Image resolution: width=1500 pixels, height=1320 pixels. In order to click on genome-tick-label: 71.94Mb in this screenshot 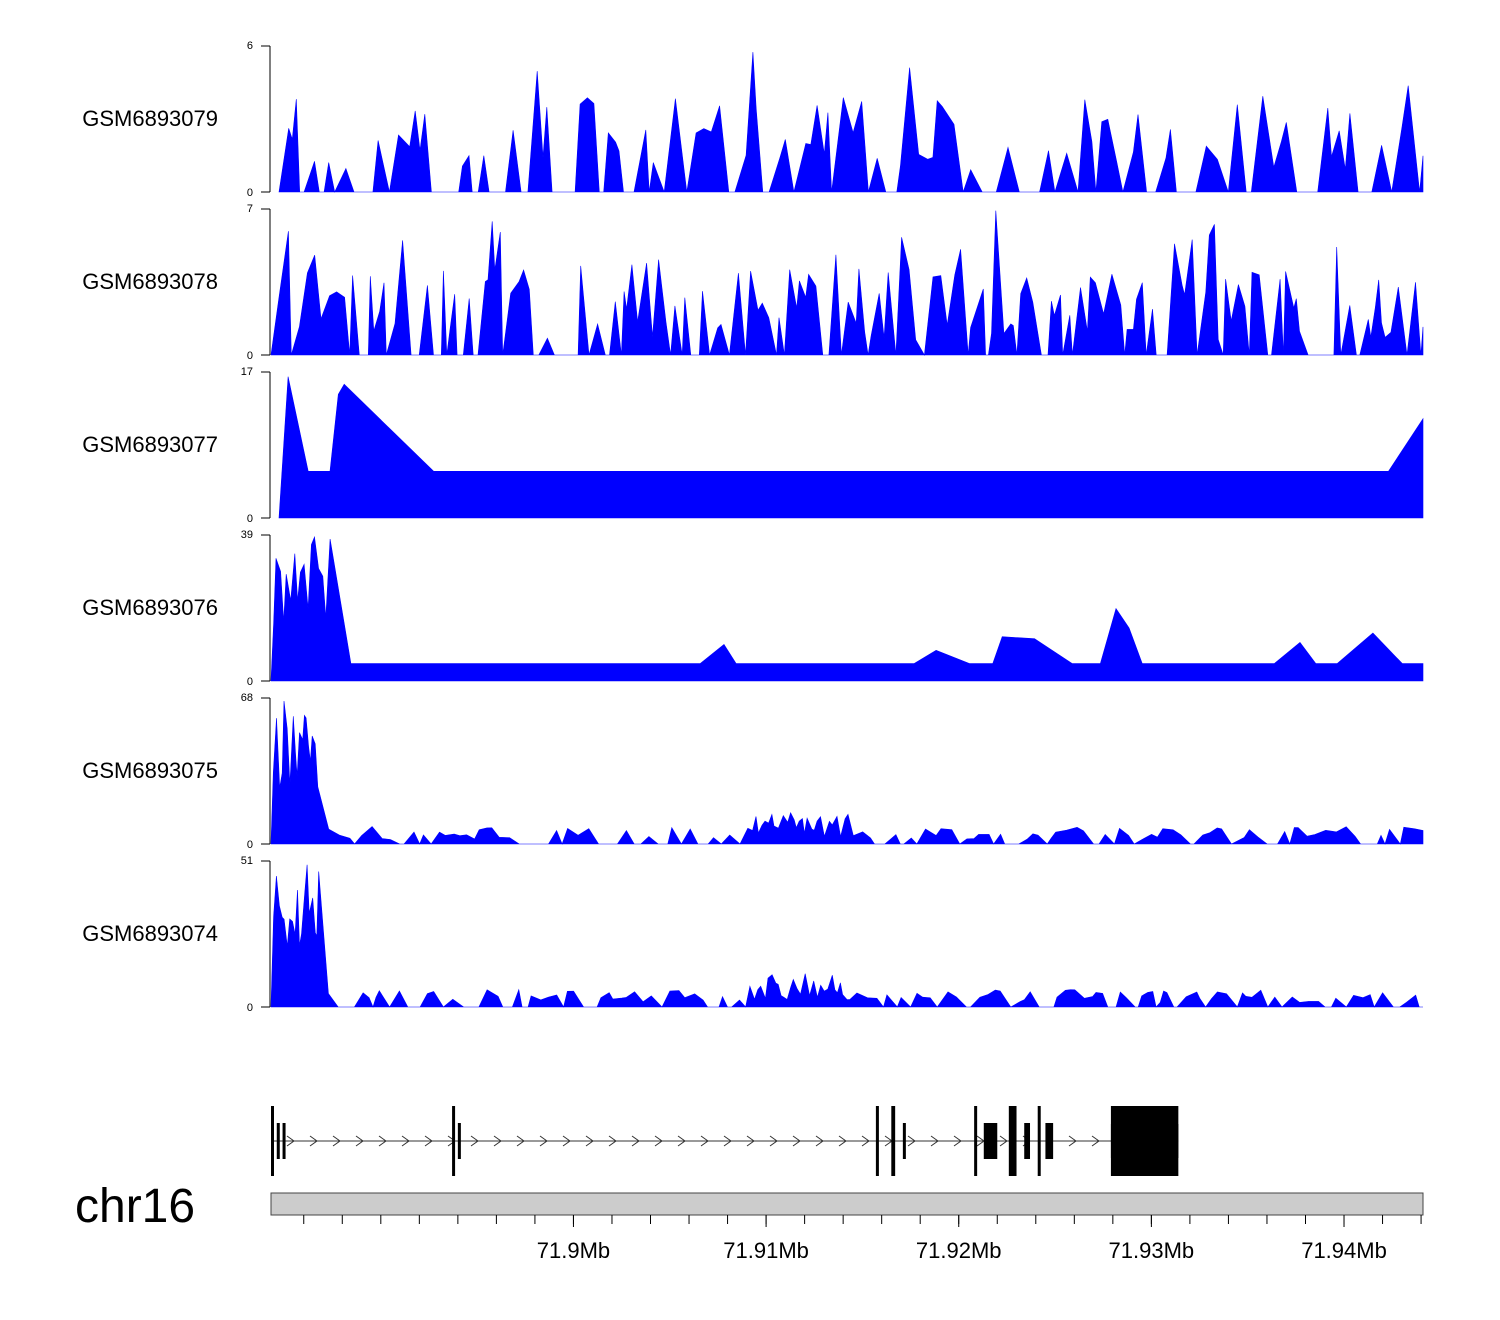, I will do `click(1344, 1250)`.